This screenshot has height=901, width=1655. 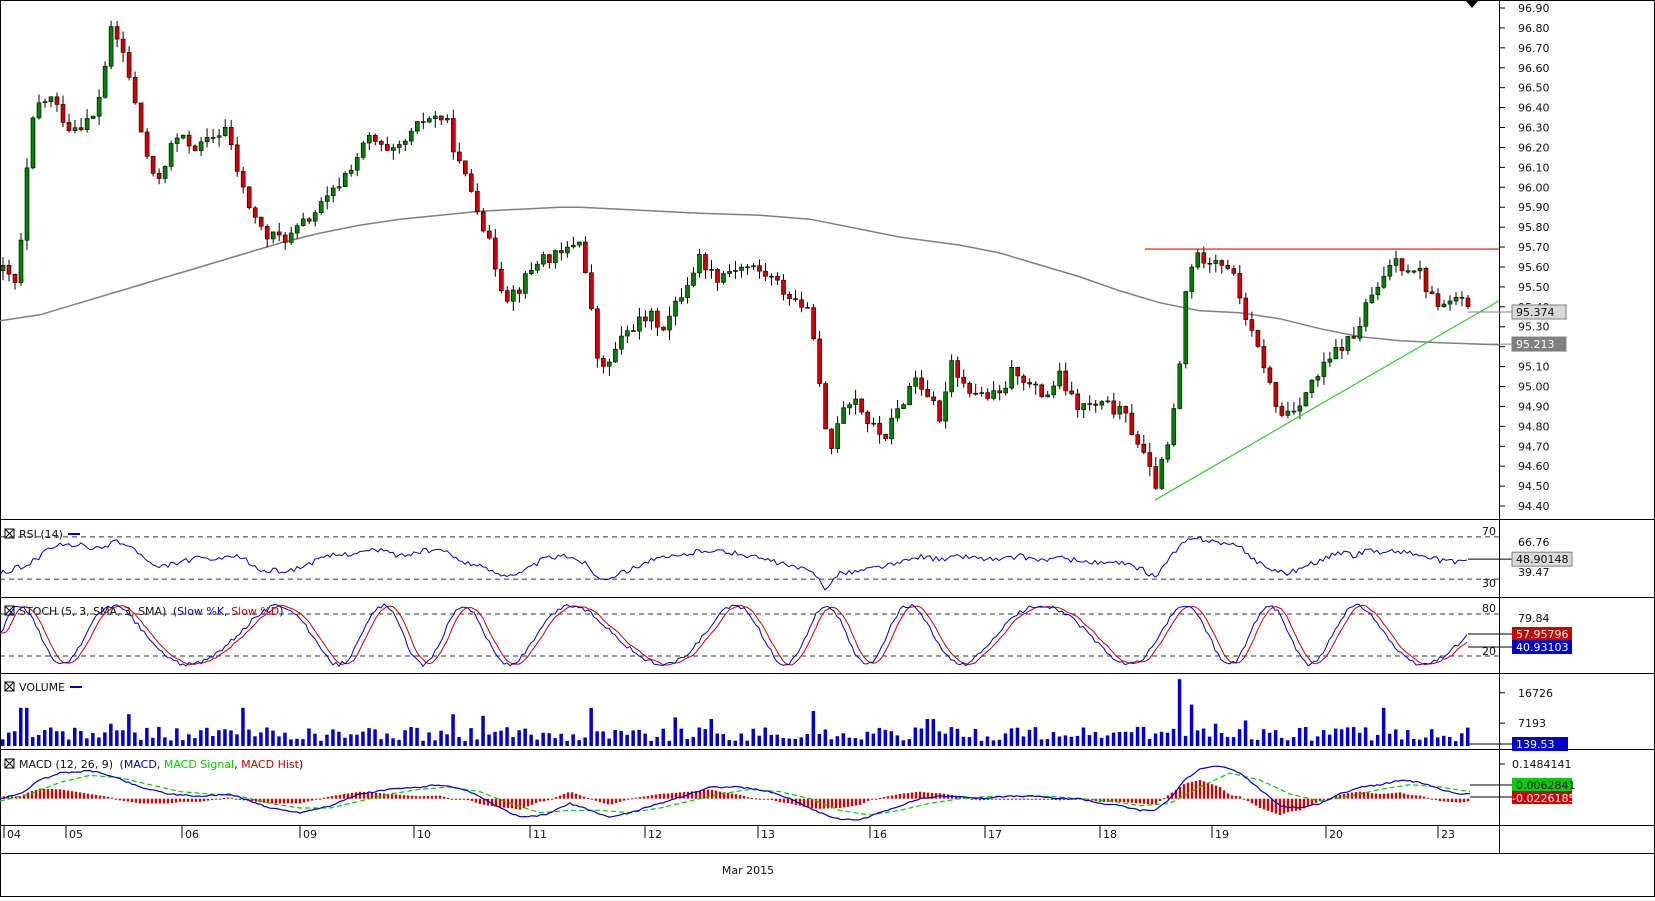 I want to click on price-tick-label: 96.60, so click(x=1534, y=68).